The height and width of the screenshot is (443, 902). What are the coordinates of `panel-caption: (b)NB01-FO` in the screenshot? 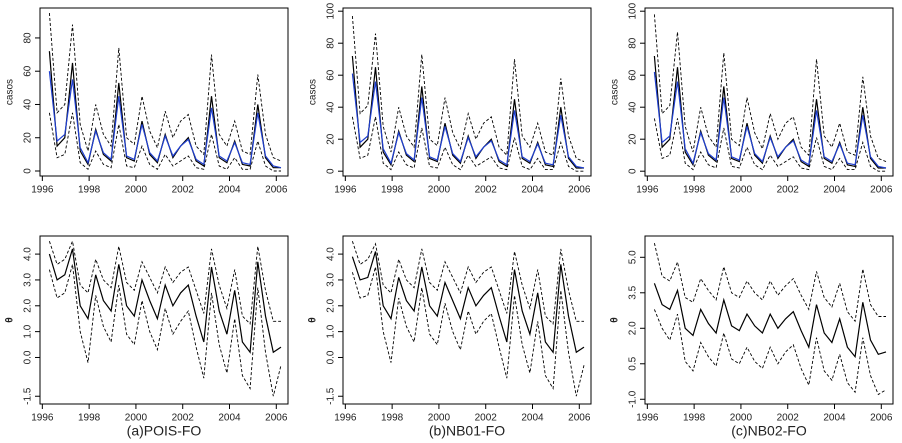 It's located at (467, 431).